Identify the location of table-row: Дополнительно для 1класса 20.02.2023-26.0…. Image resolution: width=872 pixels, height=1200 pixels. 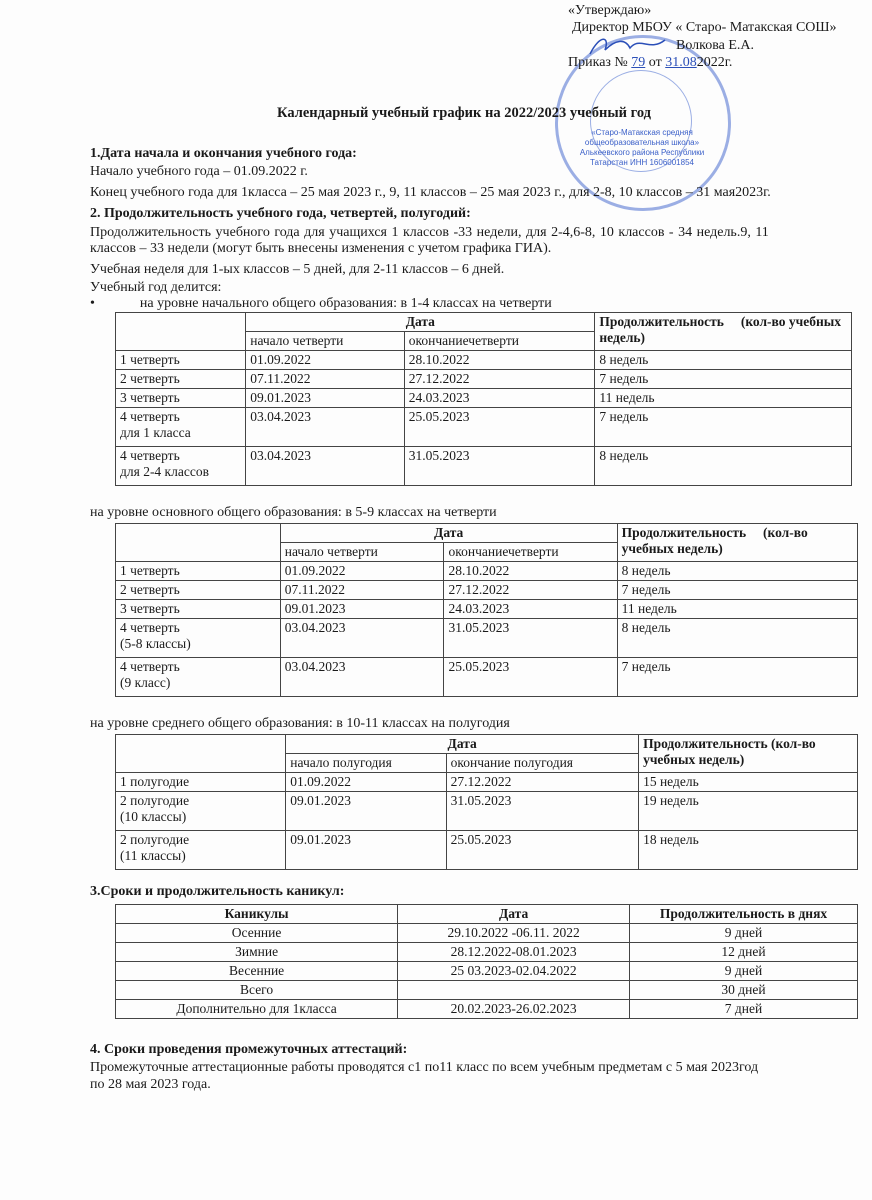
(486, 1009).